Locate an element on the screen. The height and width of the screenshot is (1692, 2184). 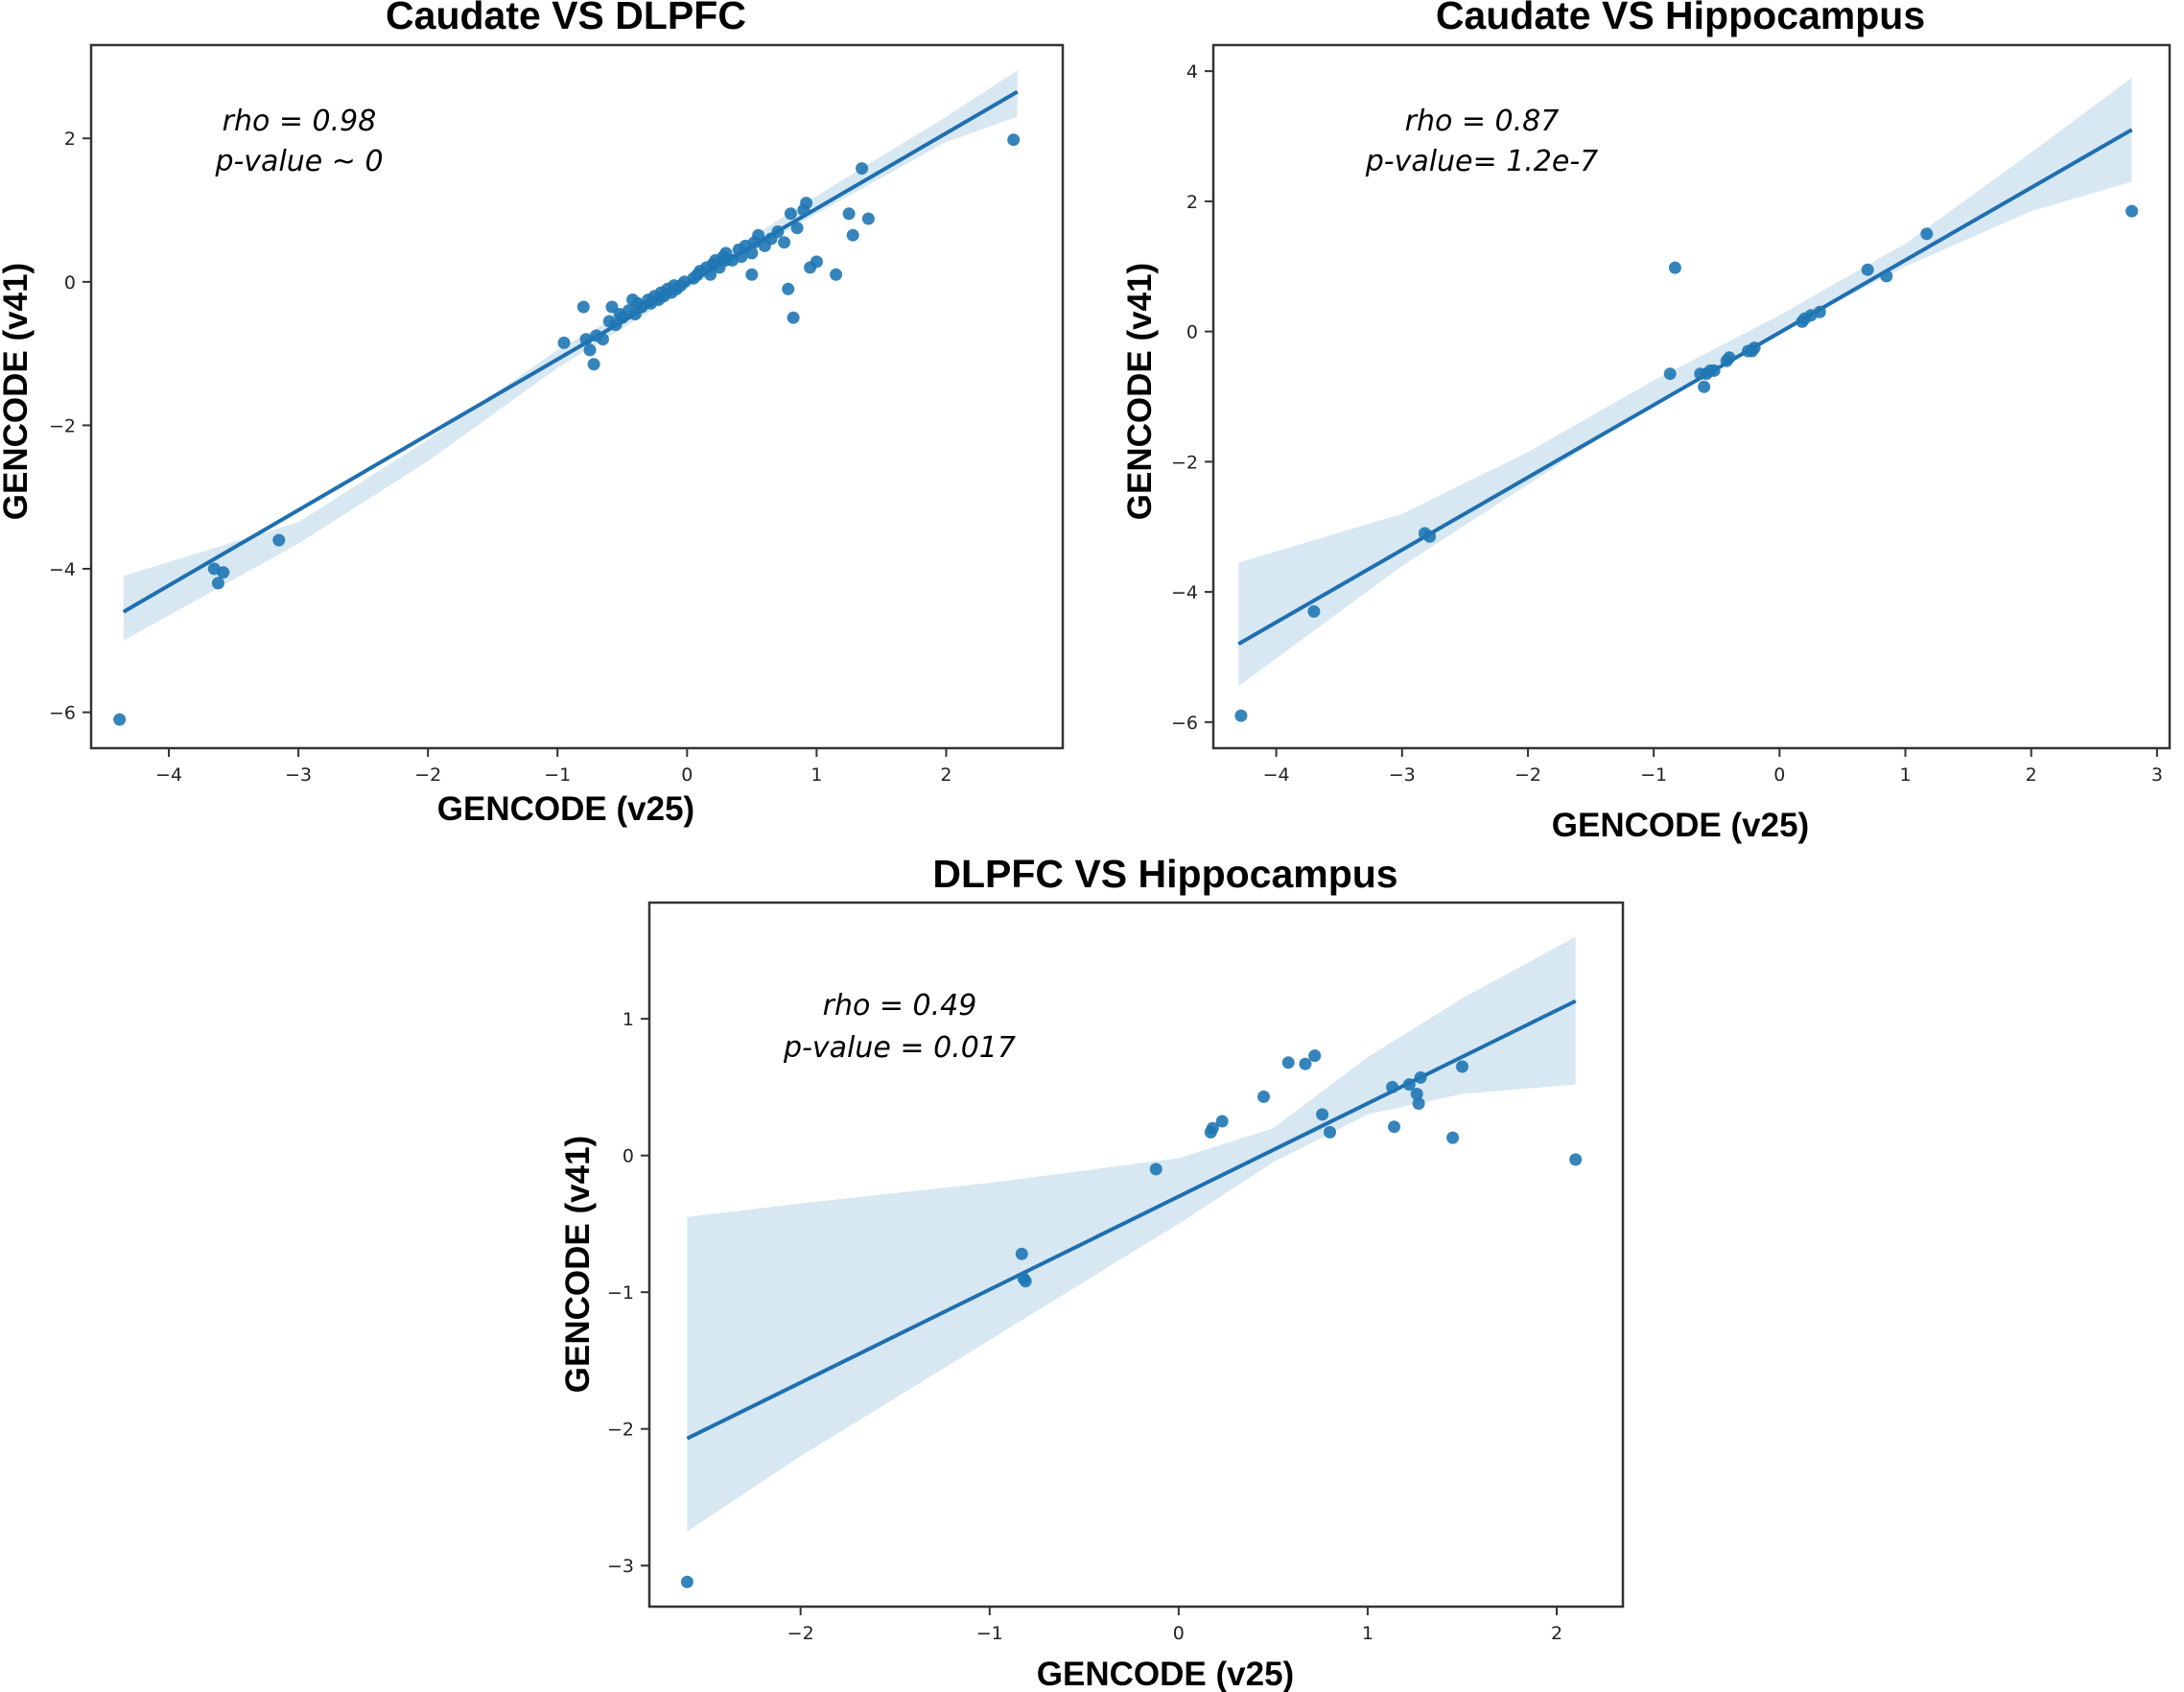
x-tick-label: −4 is located at coordinates (1276, 775).